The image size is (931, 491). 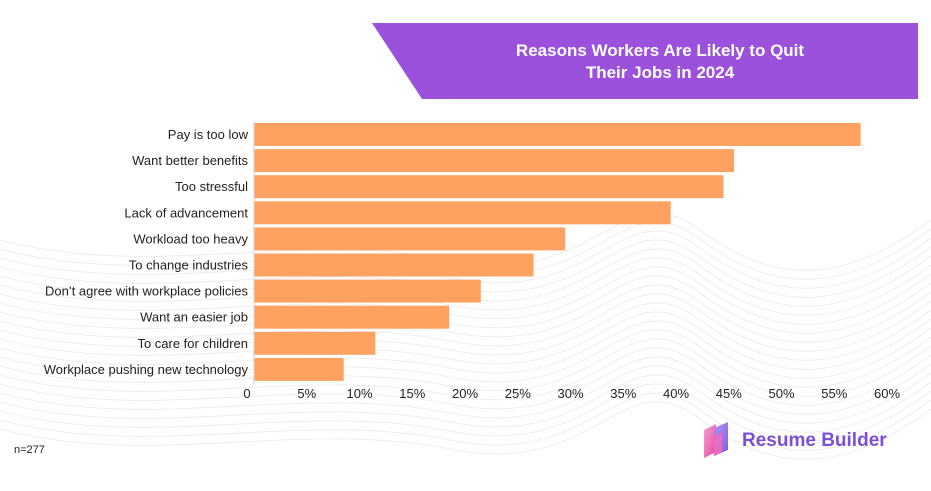 I want to click on title-banner-shape, so click(x=645, y=61).